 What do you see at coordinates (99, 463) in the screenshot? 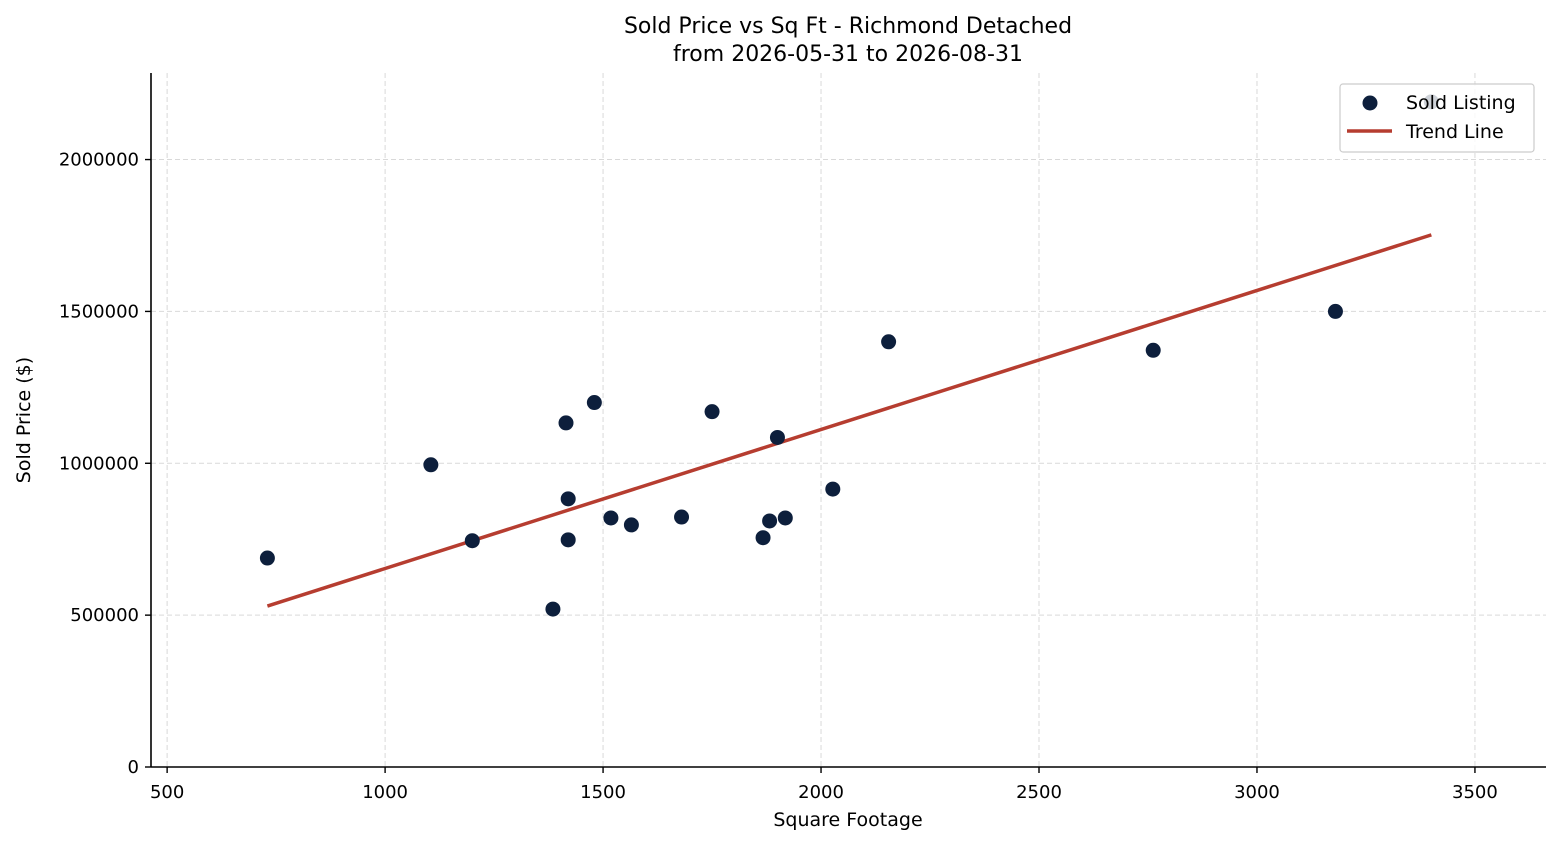
I see `y-tick-label: 1000000` at bounding box center [99, 463].